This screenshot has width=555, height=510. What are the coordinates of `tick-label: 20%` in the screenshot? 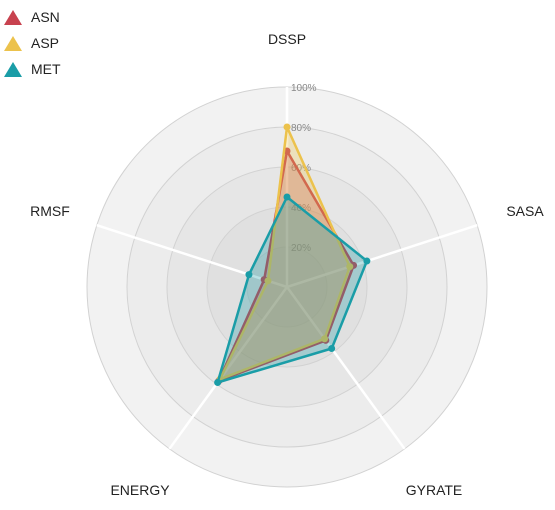 It's located at (301, 248).